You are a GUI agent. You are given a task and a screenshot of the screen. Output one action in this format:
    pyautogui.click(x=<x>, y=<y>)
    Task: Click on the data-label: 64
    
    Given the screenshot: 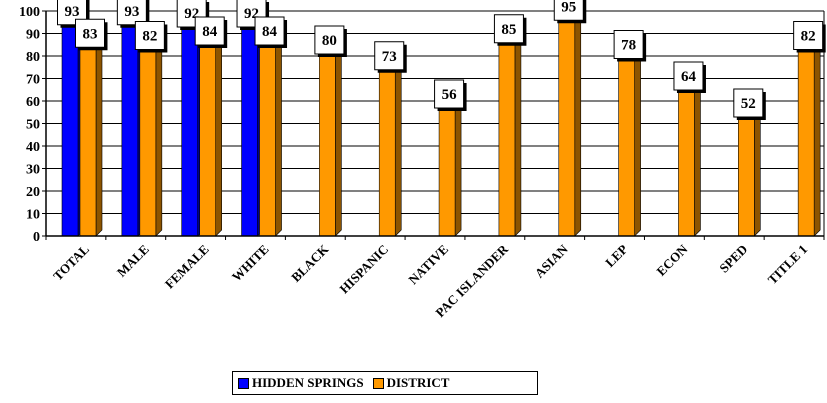 What is the action you would take?
    pyautogui.click(x=689, y=77)
    